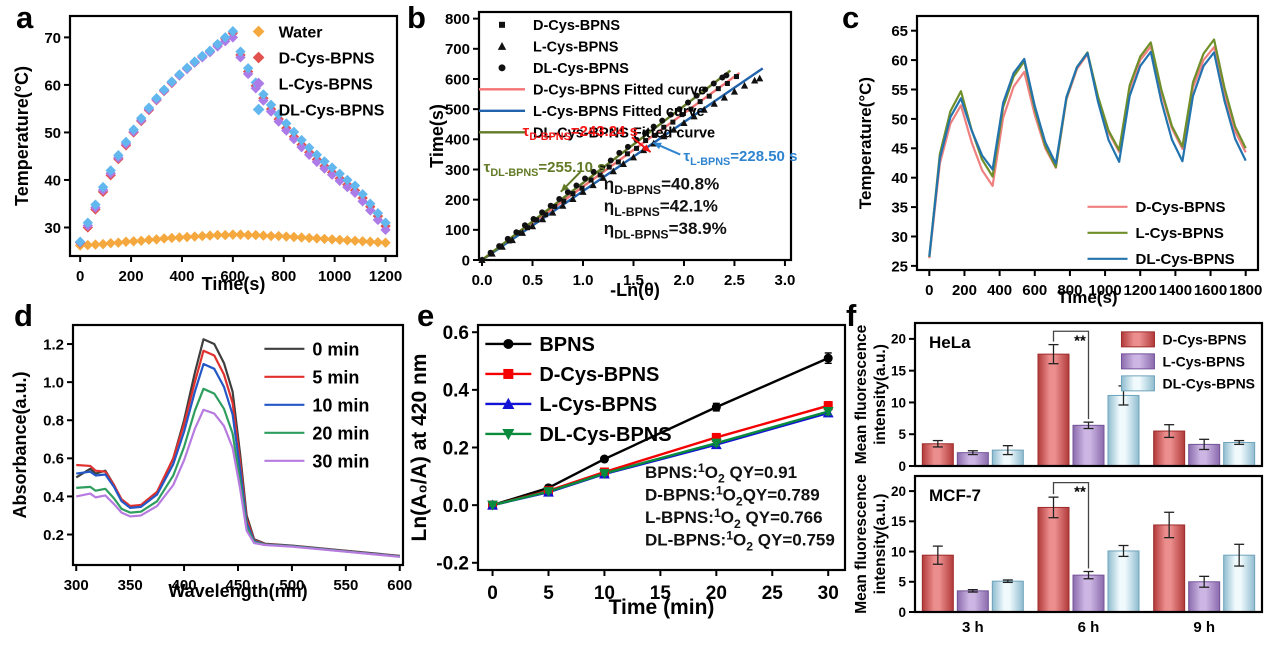  What do you see at coordinates (899, 266) in the screenshot?
I see `y-tick-label: 25` at bounding box center [899, 266].